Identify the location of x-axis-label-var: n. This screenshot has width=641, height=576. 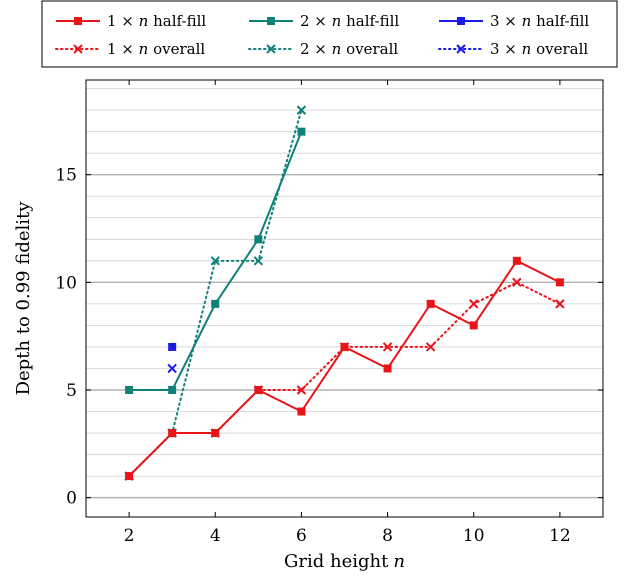
(399, 561).